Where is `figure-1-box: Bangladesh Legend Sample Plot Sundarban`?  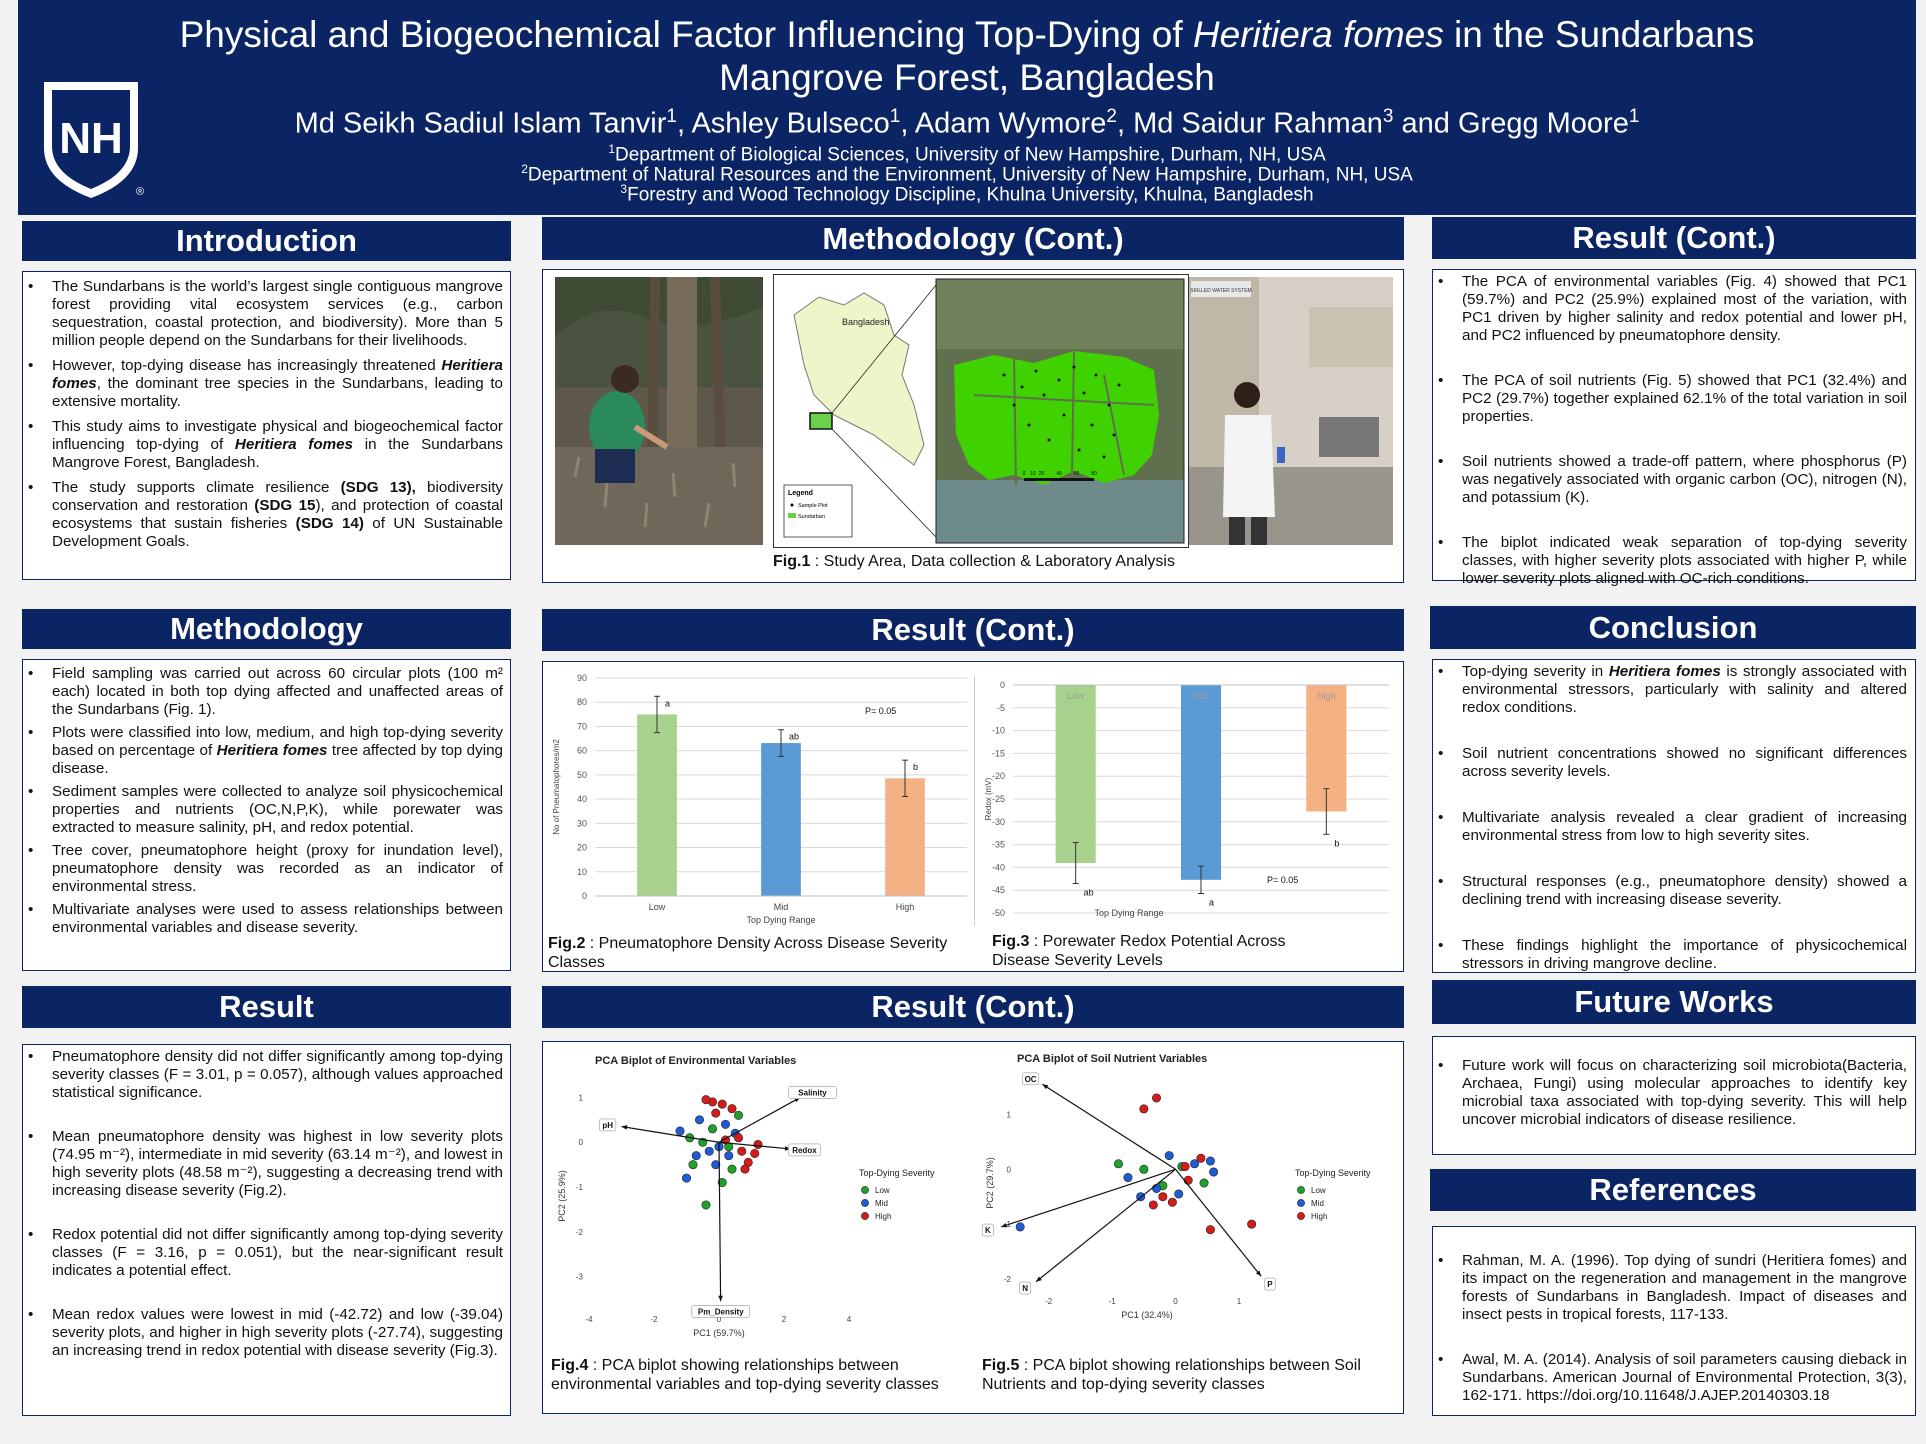
figure-1-box: Bangladesh Legend Sample Plot Sundarban is located at coordinates (973, 426).